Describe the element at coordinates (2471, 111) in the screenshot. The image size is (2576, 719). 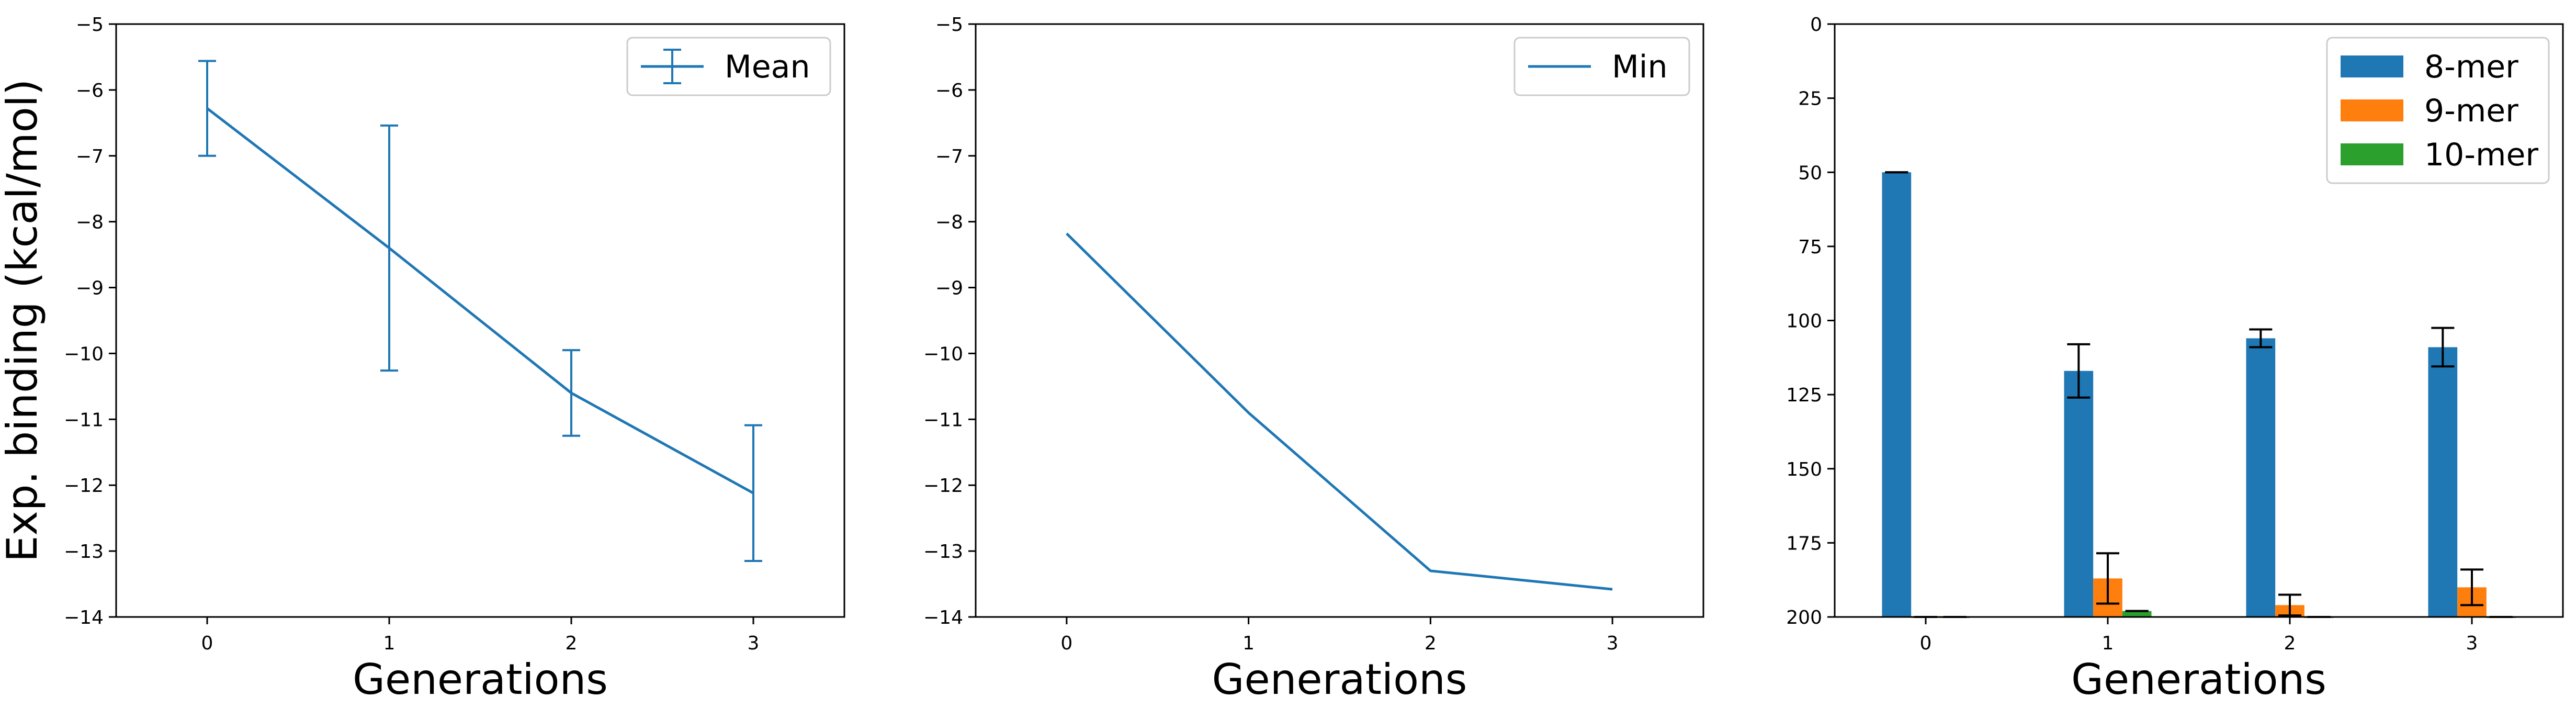
I see `legend-label: 9-mer` at that location.